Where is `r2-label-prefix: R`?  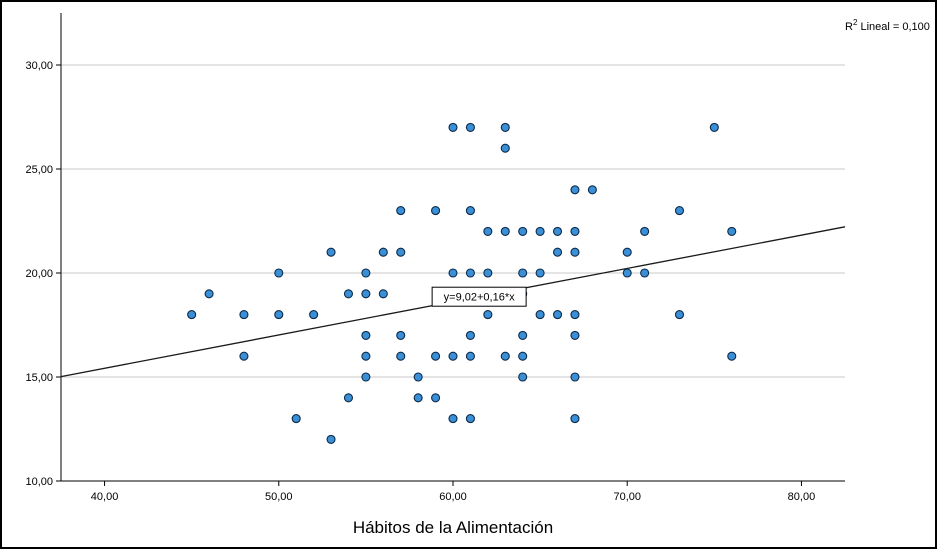 r2-label-prefix: R is located at coordinates (849, 27).